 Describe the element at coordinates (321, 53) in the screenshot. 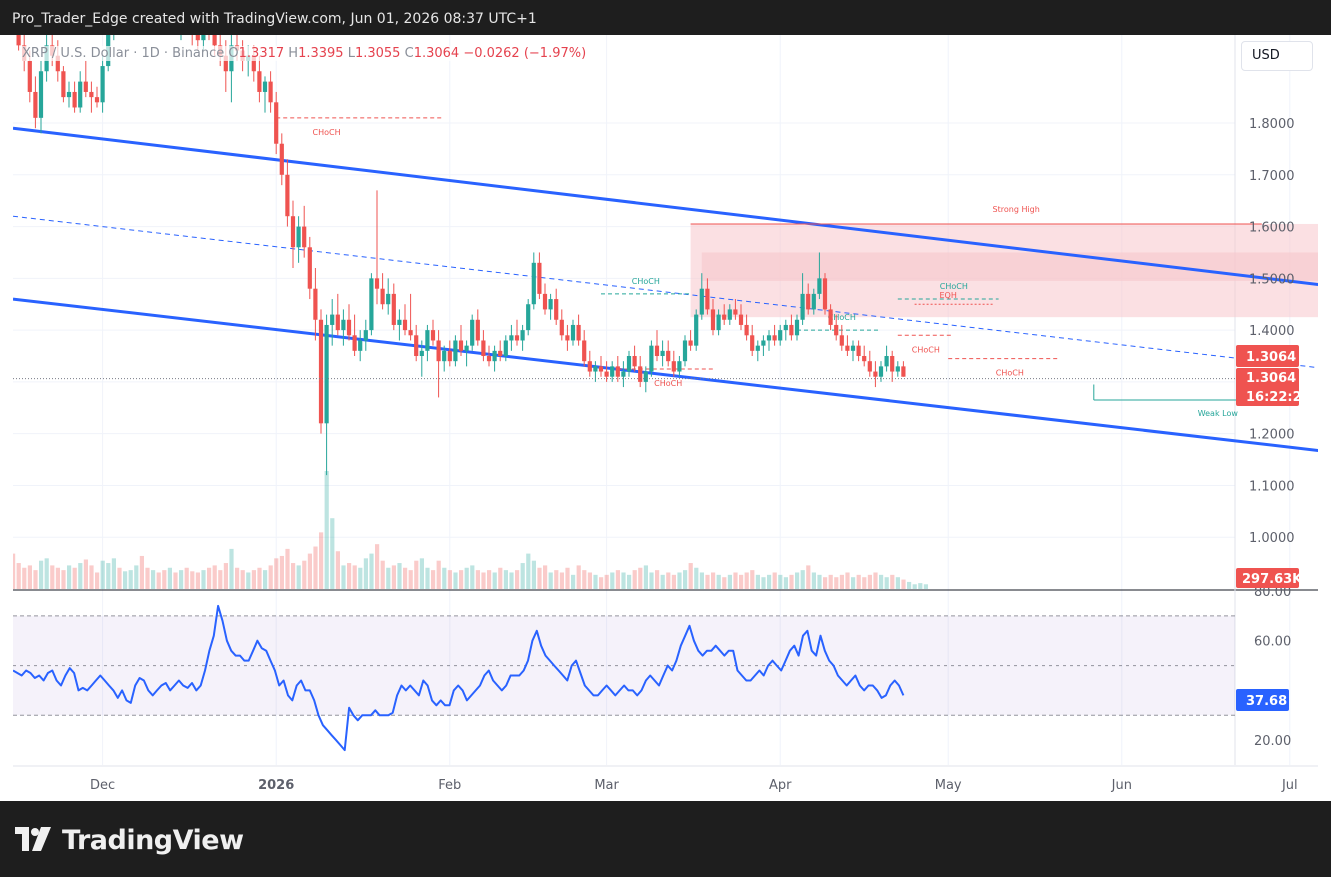

I see `high-value: 1.3395` at that location.